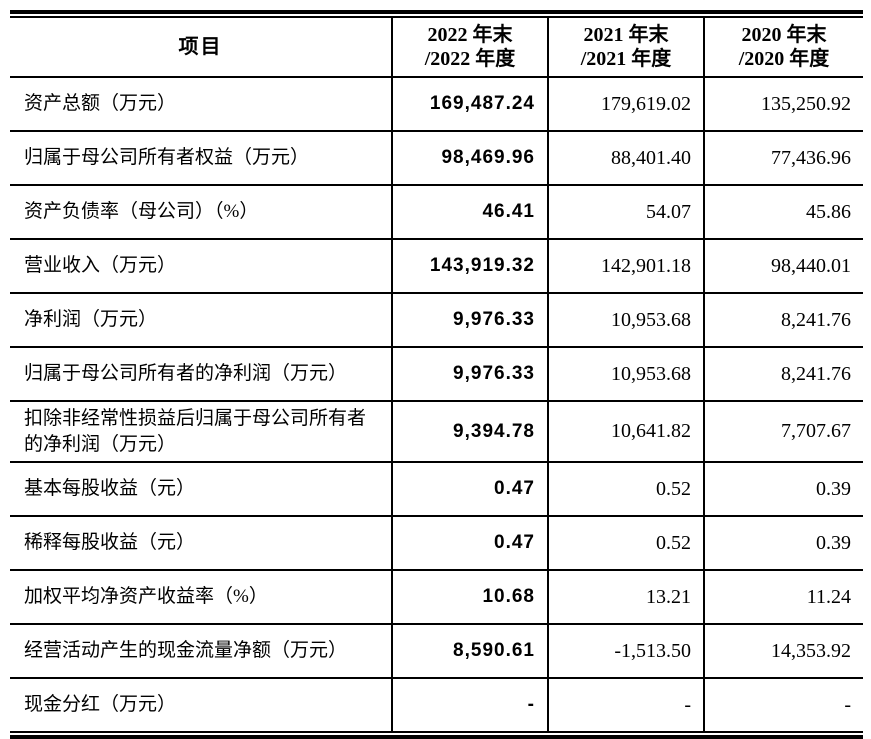 This screenshot has width=871, height=739. I want to click on value-2022: -, so click(469, 705).